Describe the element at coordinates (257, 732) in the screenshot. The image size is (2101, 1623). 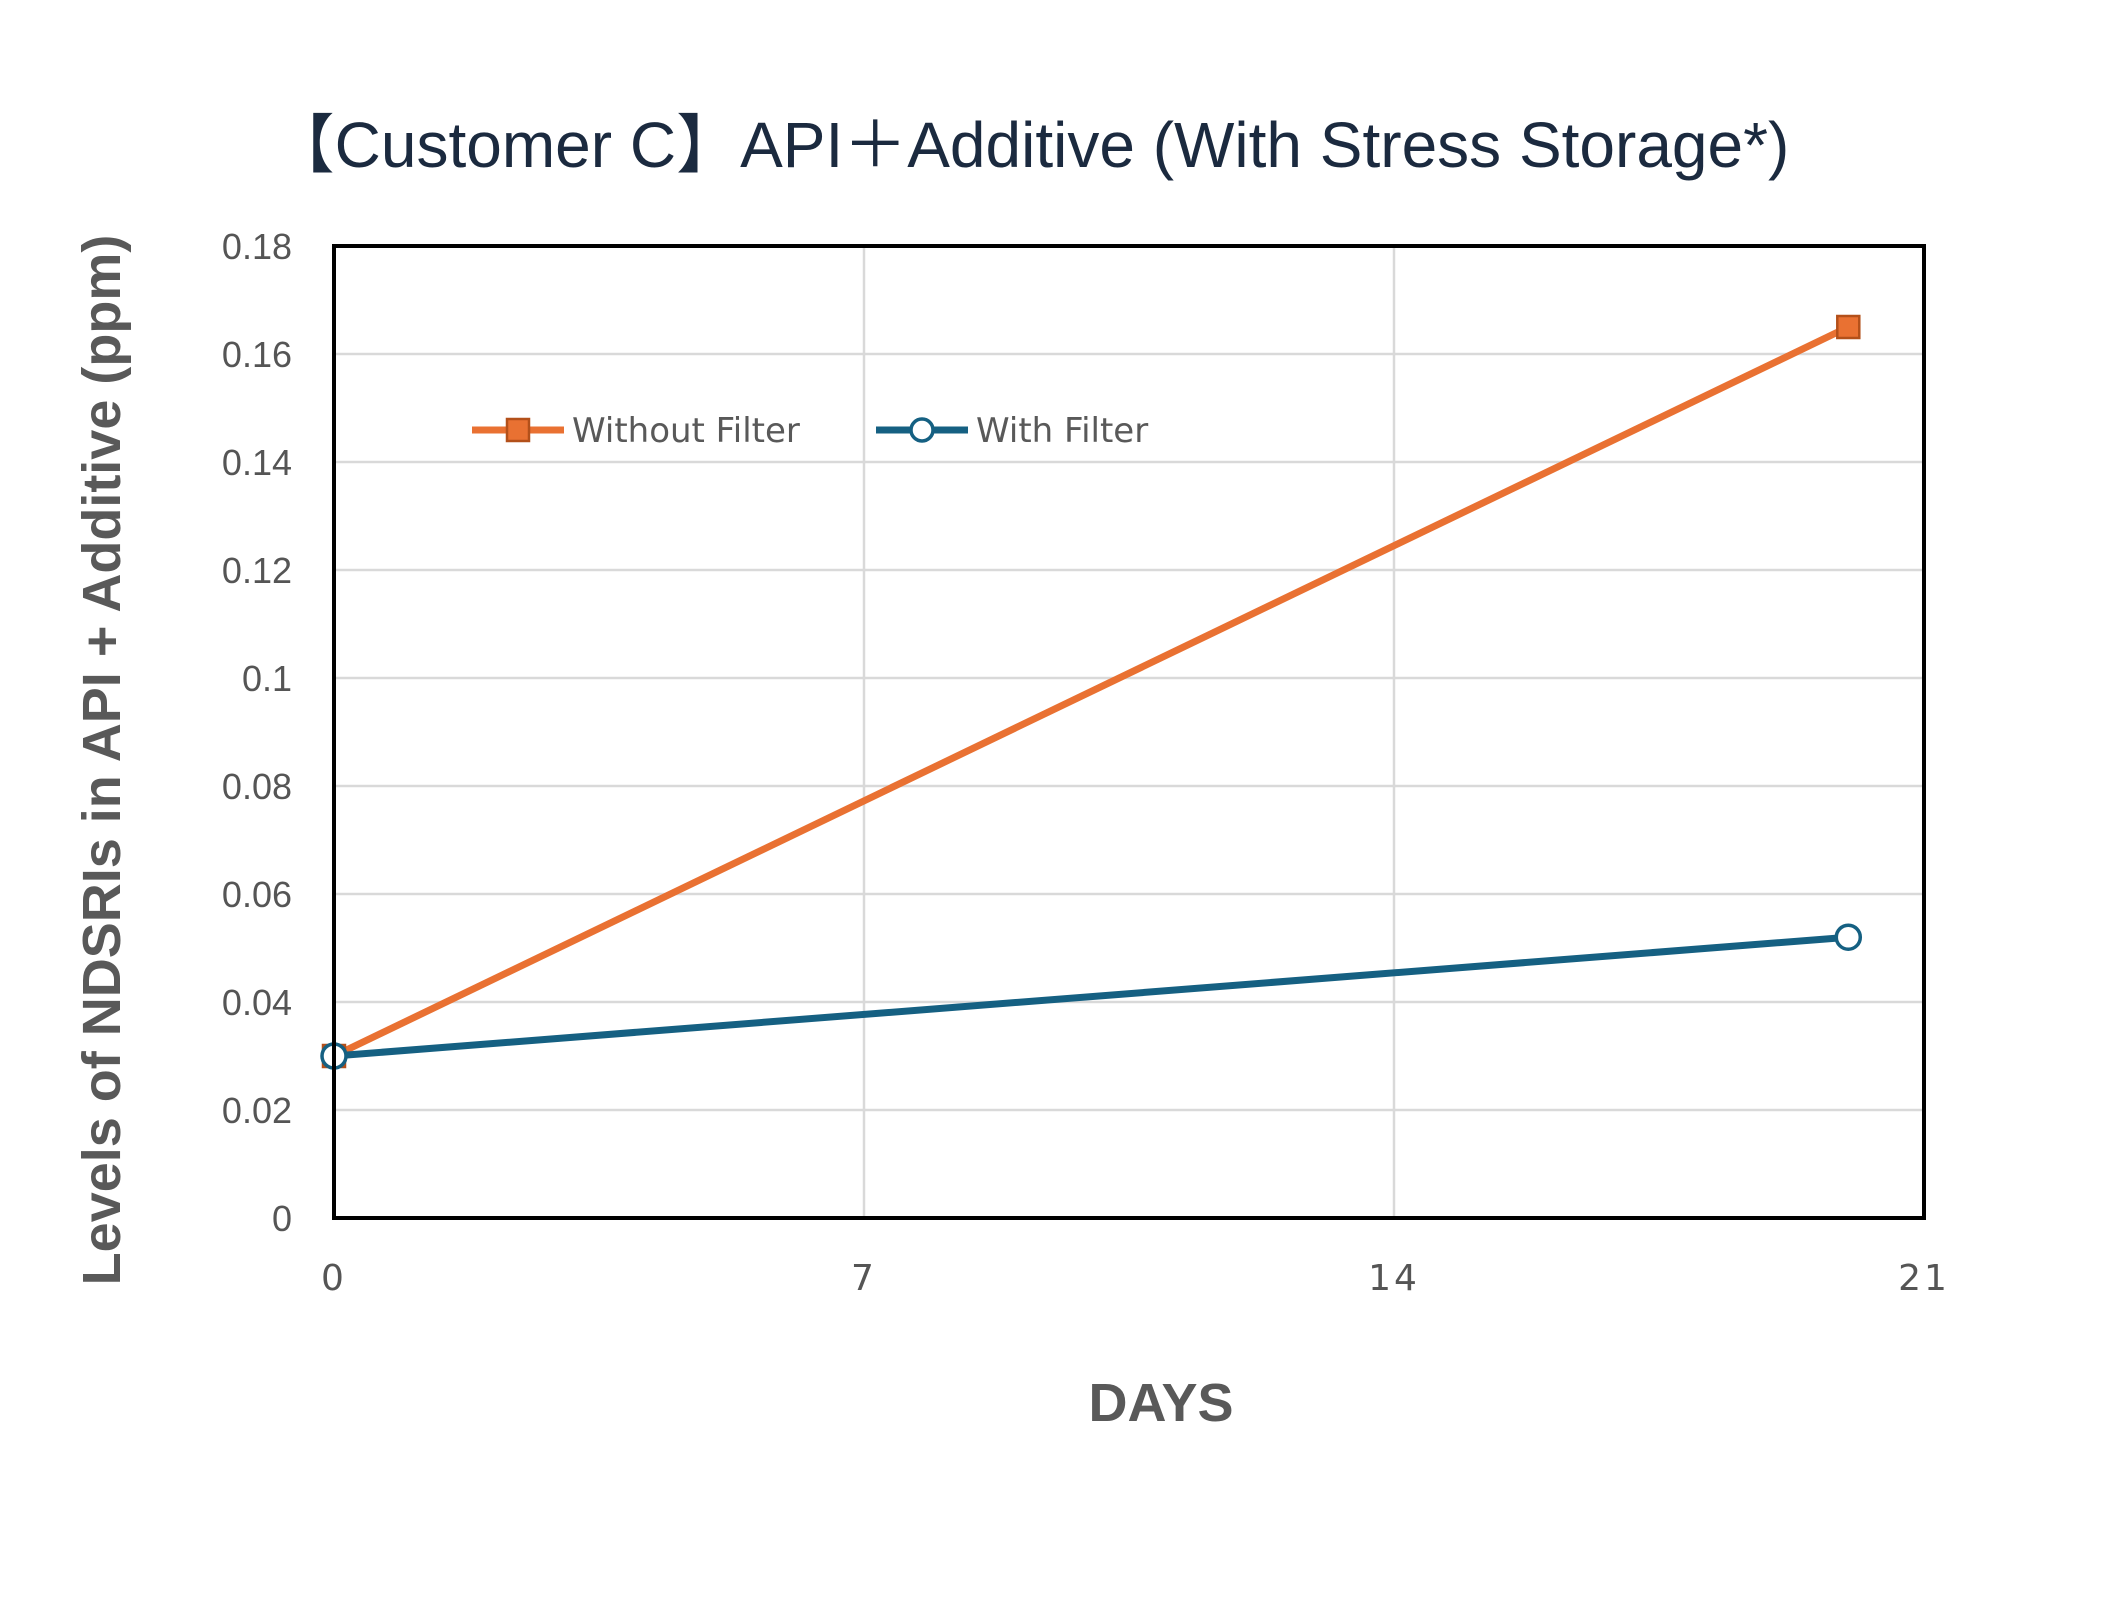
I see `y-axis-ticks: 0 0.02 0.04 0.06 0.08 0.1 0.12 0.14 0.16 0.18` at that location.